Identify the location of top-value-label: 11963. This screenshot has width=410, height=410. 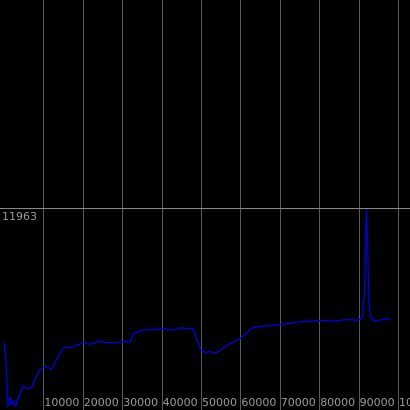
(19, 216).